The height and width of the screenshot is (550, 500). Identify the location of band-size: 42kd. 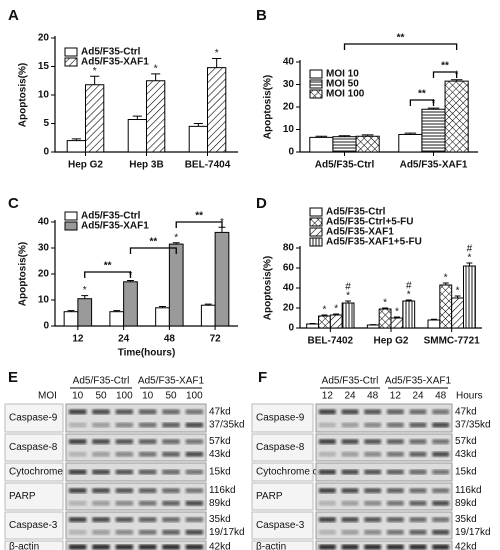
(466, 546).